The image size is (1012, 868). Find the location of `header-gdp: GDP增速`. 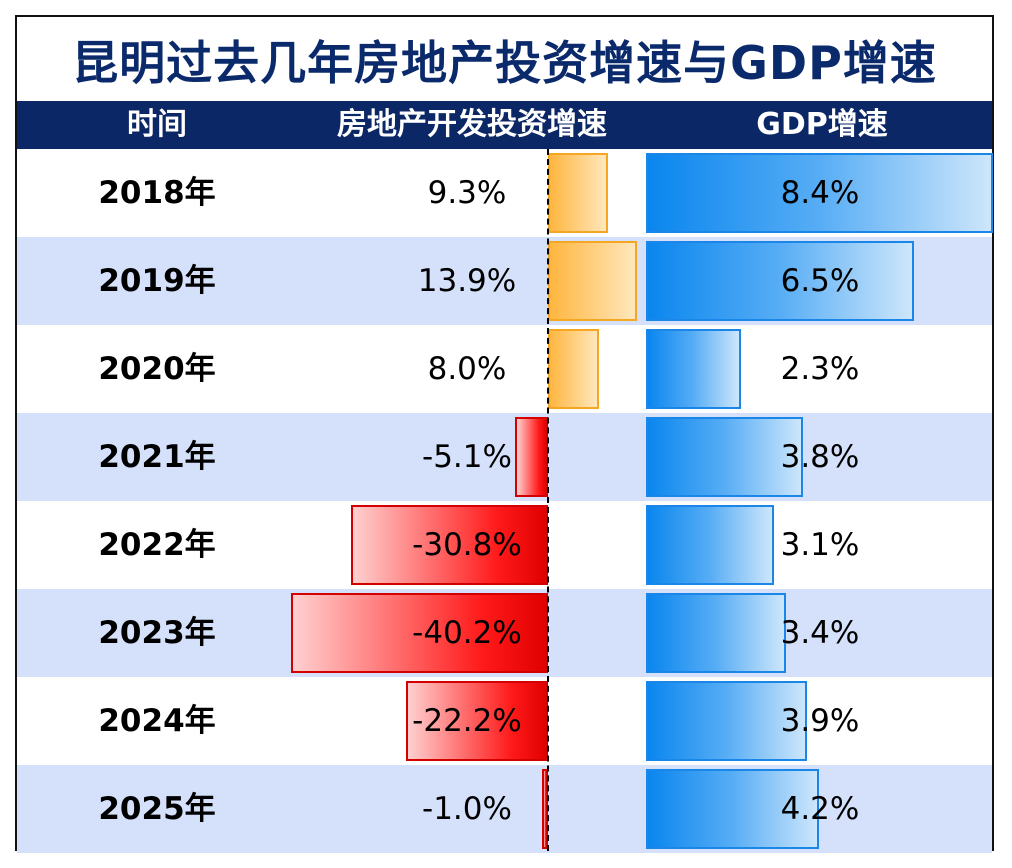

header-gdp: GDP增速 is located at coordinates (822, 124).